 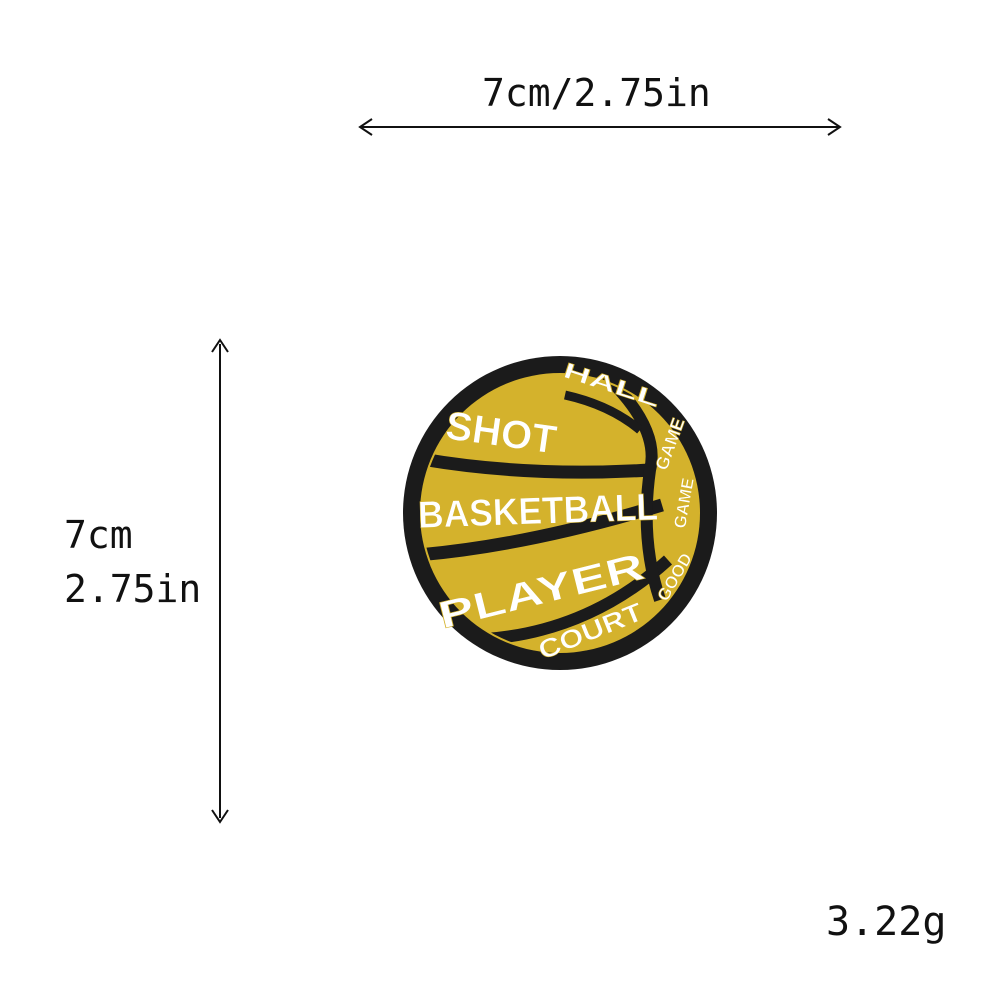 What do you see at coordinates (596, 93) in the screenshot?
I see `width-label: 7cm/2.75in` at bounding box center [596, 93].